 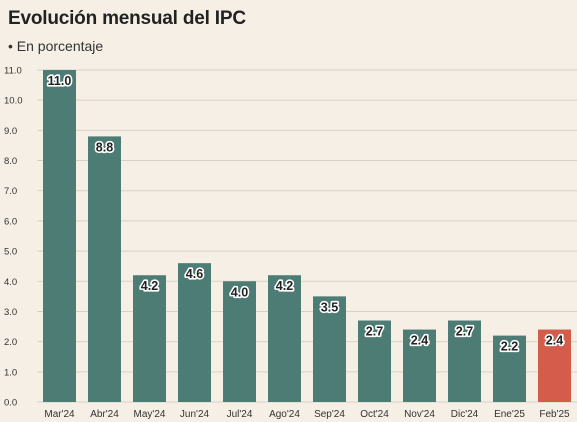 What do you see at coordinates (10, 221) in the screenshot?
I see `y-tick-label: 6.0` at bounding box center [10, 221].